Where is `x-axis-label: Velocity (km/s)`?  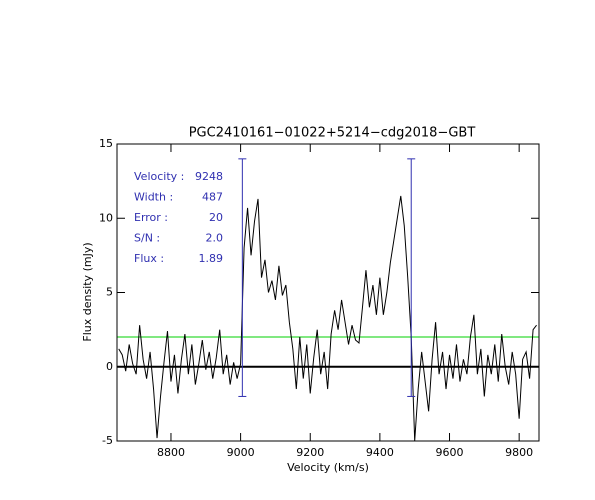
x-axis-label: Velocity (km/s) is located at coordinates (328, 467).